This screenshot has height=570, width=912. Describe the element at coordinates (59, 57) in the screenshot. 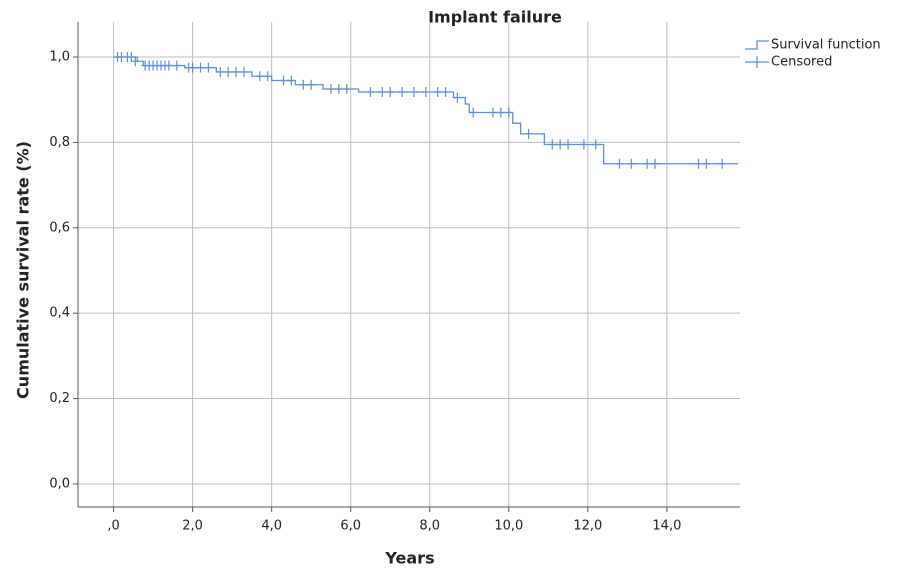

I see `y-tick-label: 1,0` at that location.